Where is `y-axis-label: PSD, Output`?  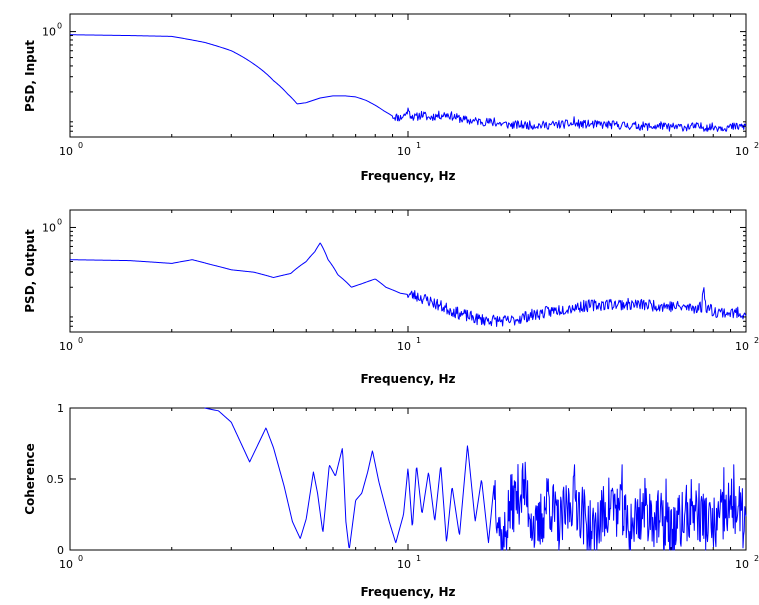 y-axis-label: PSD, Output is located at coordinates (30, 271).